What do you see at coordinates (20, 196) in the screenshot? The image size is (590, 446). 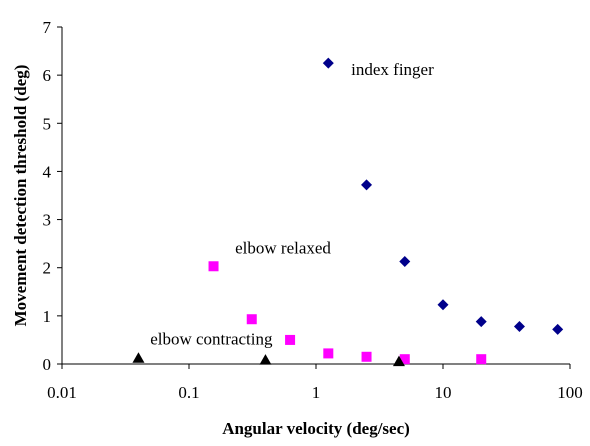 I see `y-axis-title: Movement detection threshold (deg)` at bounding box center [20, 196].